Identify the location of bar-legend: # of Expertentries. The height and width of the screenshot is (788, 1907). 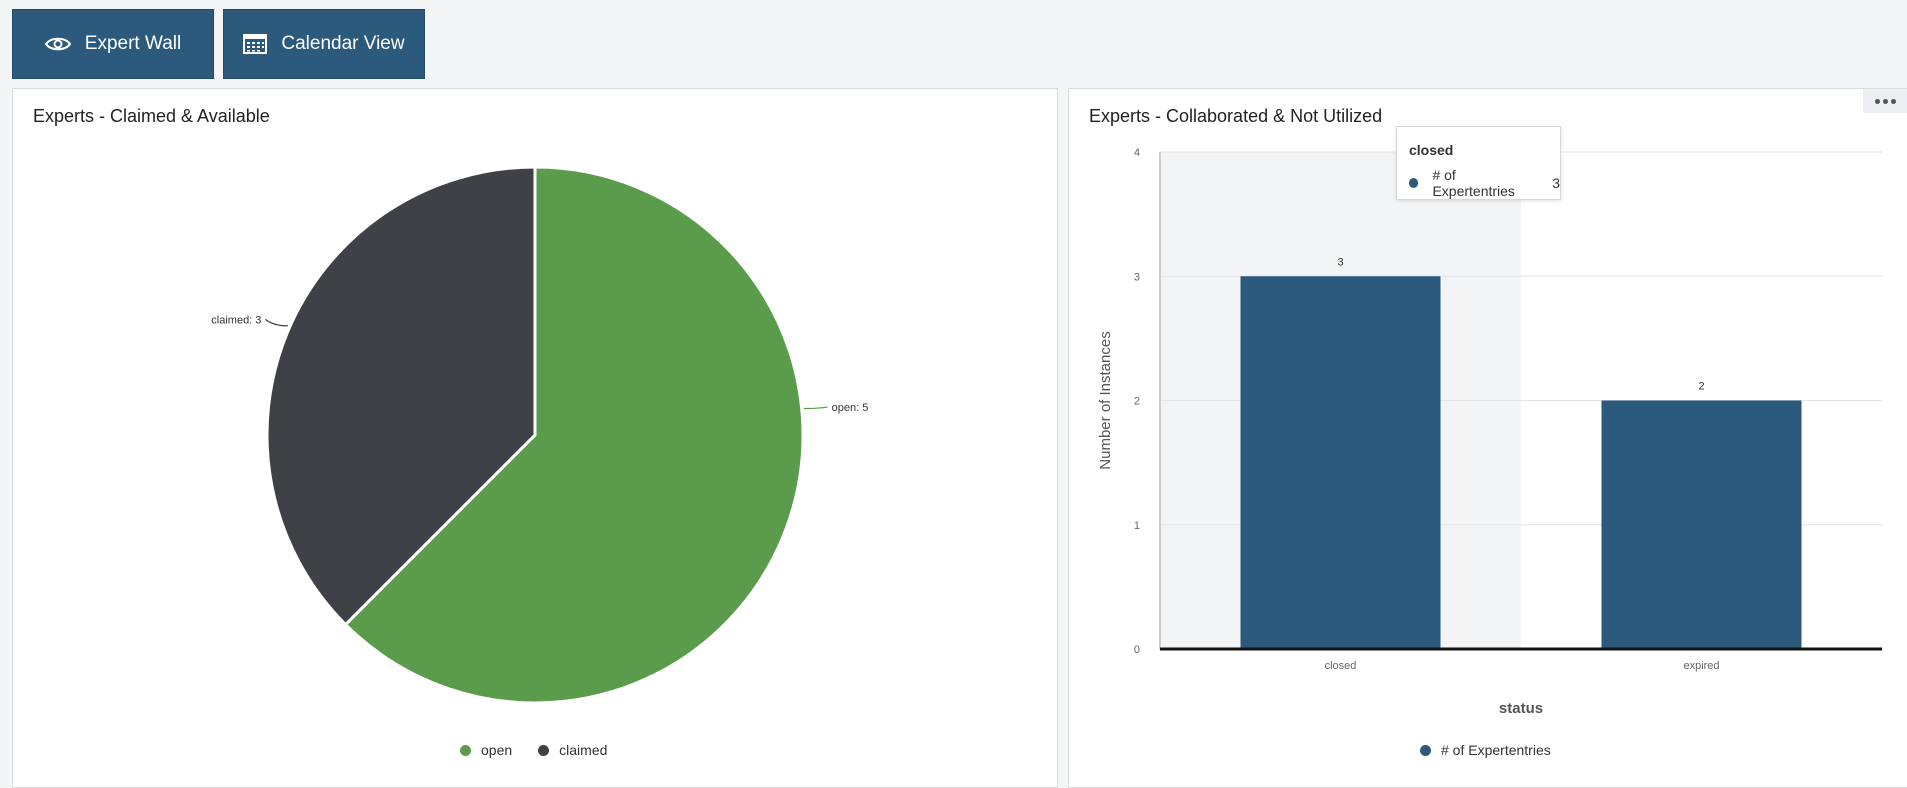
(1485, 750).